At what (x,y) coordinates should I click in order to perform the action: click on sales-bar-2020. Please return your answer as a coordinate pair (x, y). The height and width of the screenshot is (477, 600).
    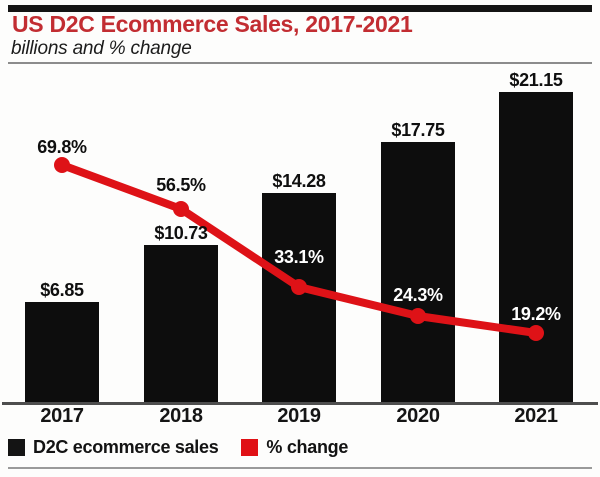
    Looking at the image, I should click on (418, 272).